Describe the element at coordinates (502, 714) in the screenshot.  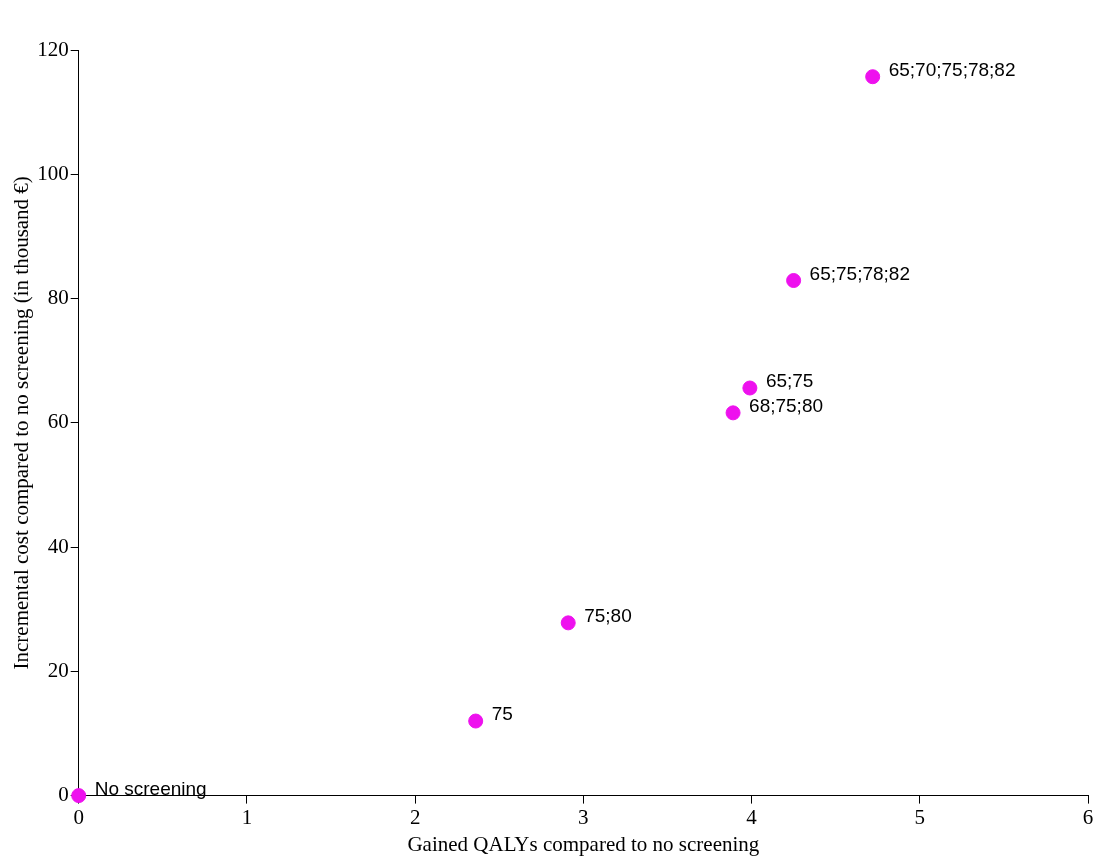
I see `annotation: 75` at that location.